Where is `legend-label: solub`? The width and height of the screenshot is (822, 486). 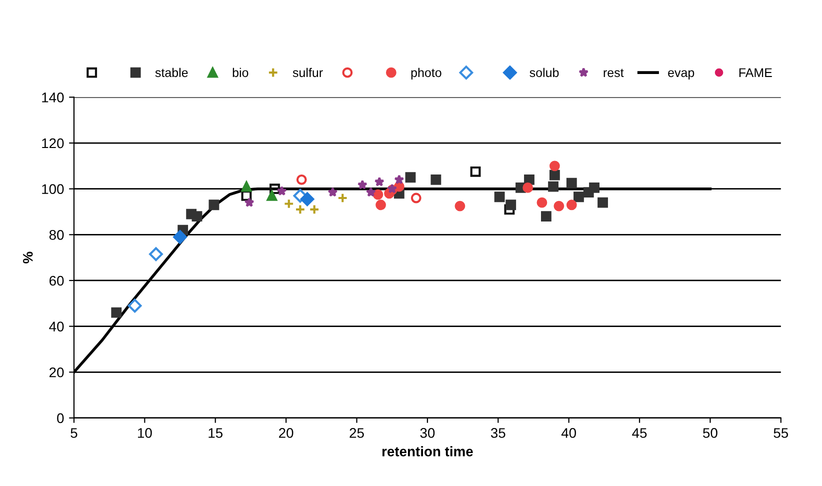 legend-label: solub is located at coordinates (544, 73).